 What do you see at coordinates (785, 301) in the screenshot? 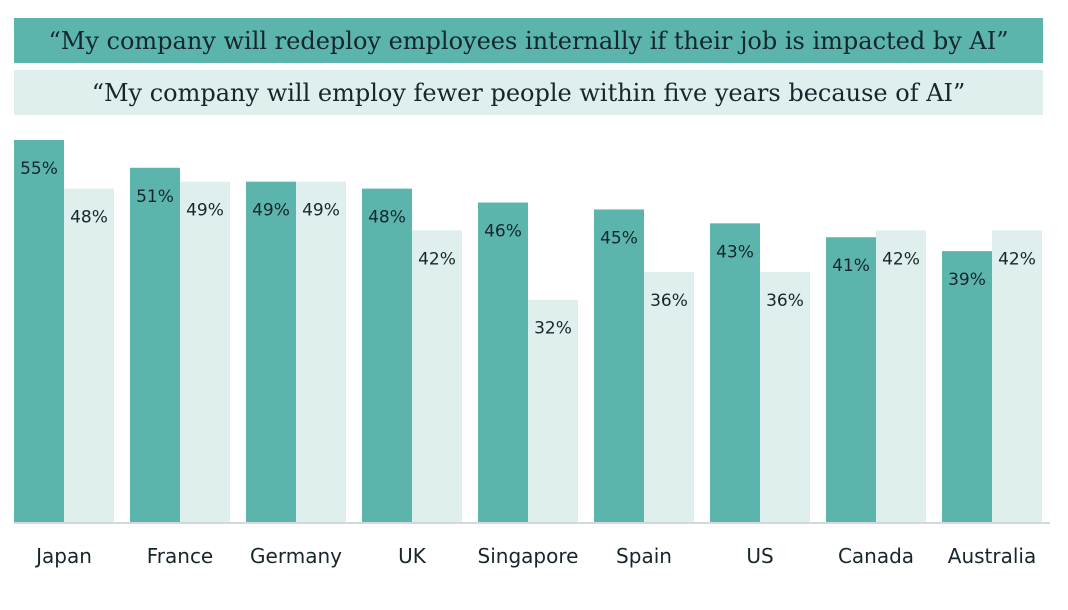
I see `data-label-employ-fewer-us: 36%` at bounding box center [785, 301].